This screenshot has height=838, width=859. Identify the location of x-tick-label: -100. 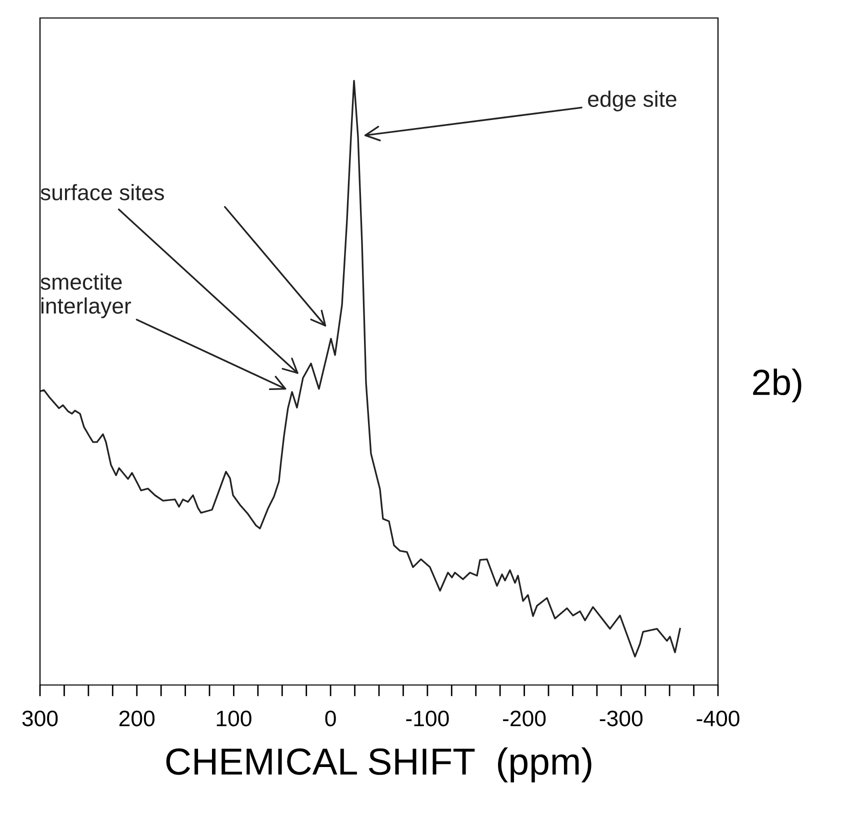
(427, 718).